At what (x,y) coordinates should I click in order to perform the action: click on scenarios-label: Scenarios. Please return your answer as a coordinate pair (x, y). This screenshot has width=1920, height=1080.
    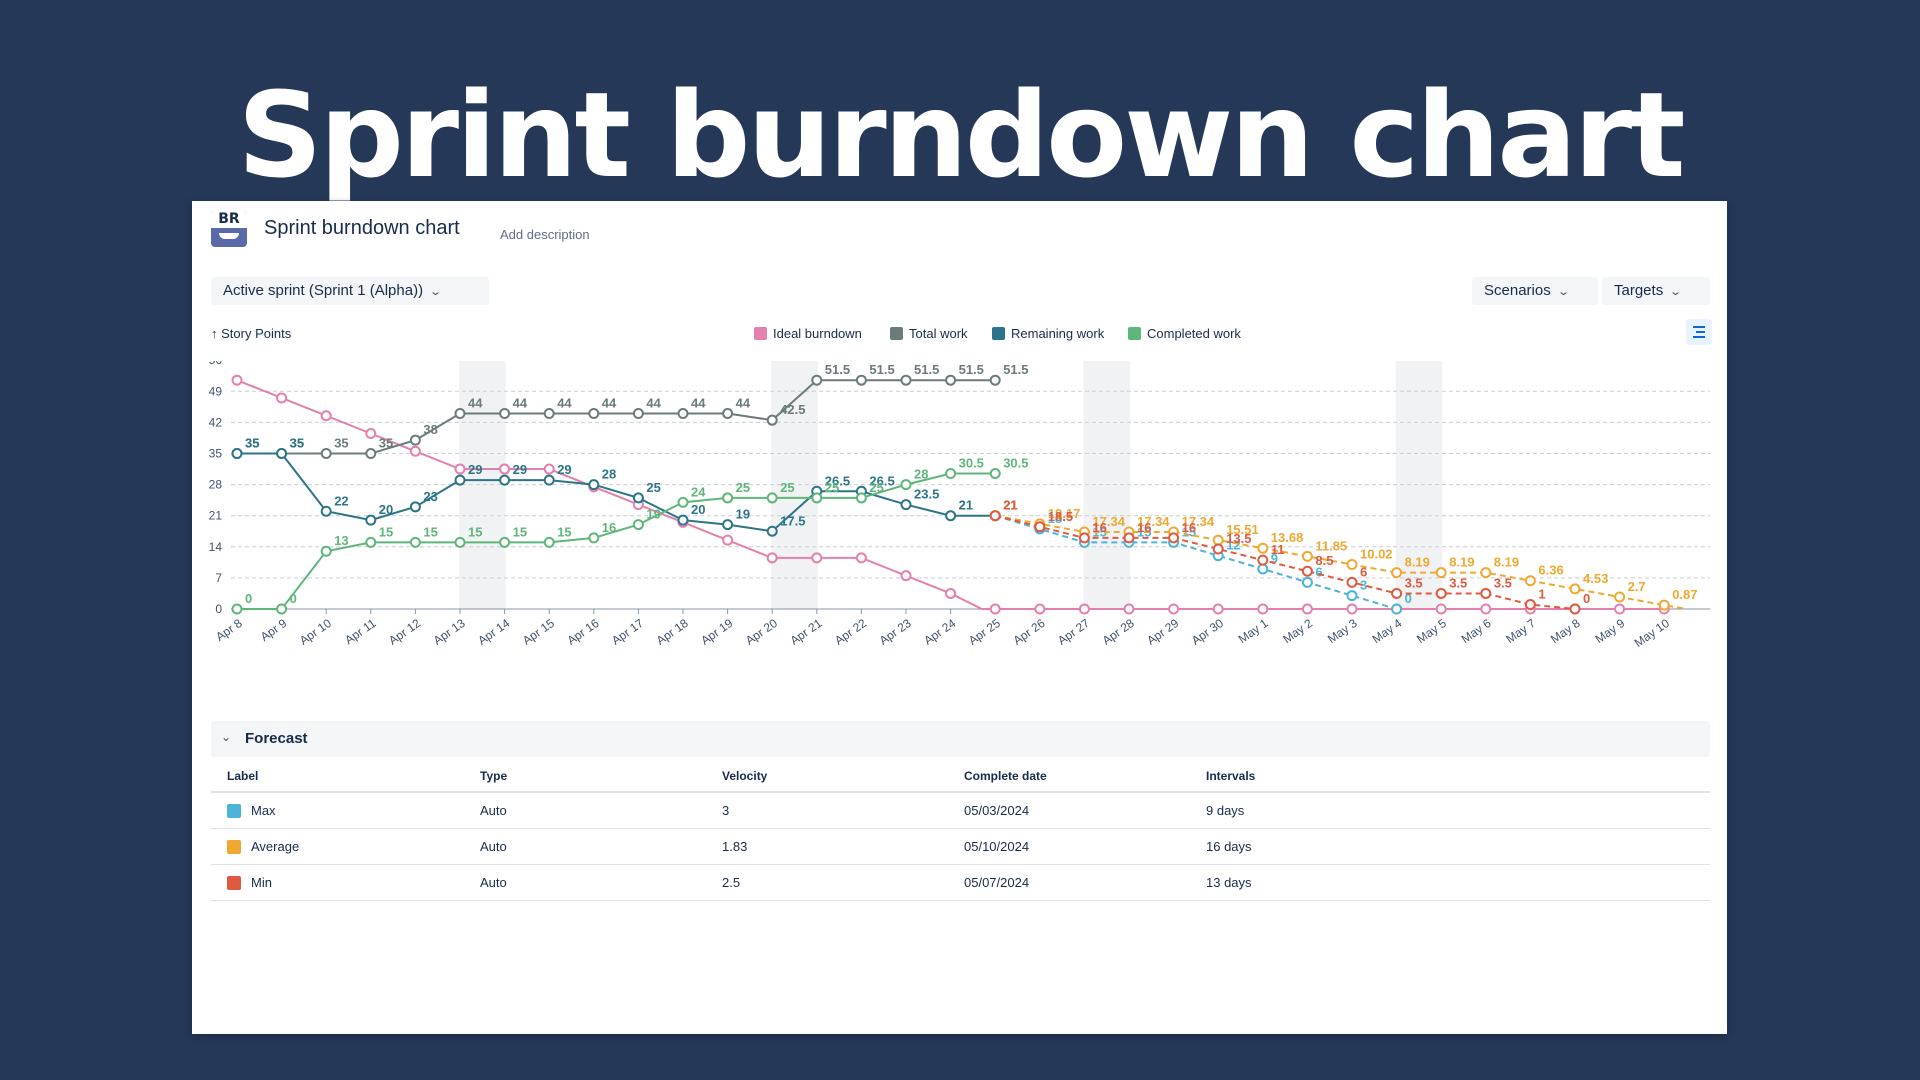
    Looking at the image, I should click on (1517, 290).